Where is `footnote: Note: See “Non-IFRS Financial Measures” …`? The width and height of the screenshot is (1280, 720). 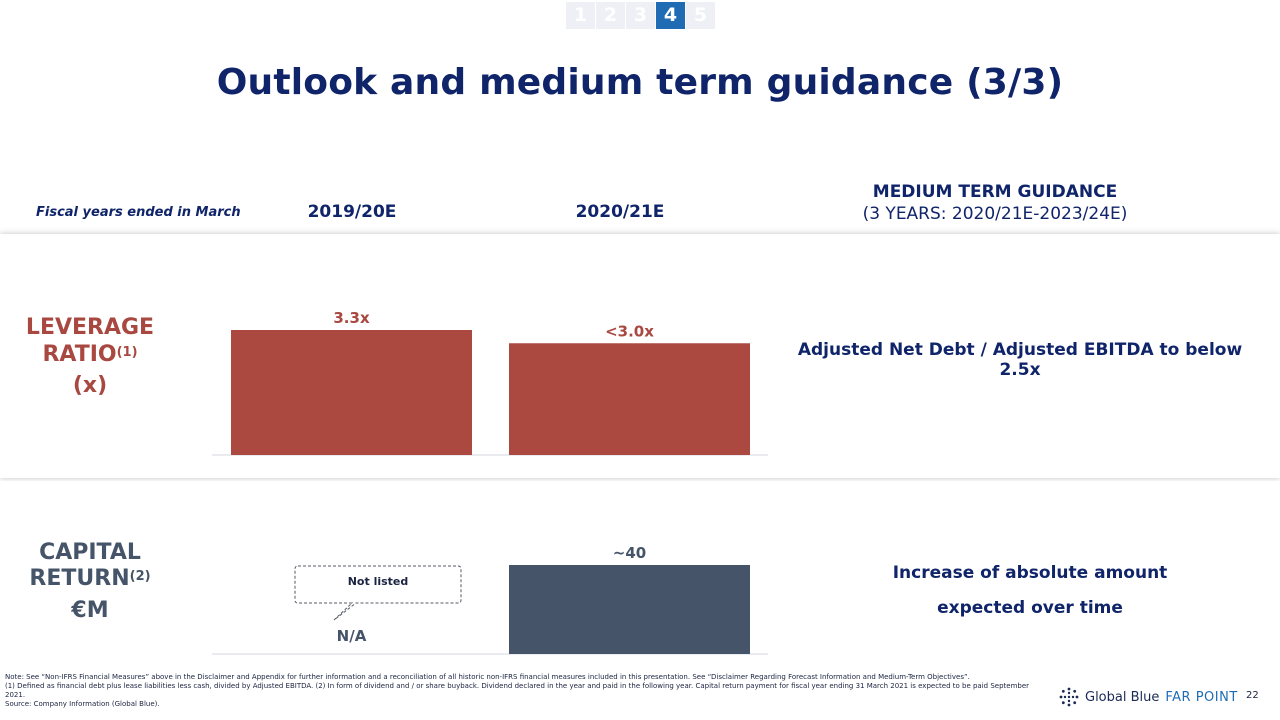 footnote: Note: See “Non-IFRS Financial Measures” … is located at coordinates (520, 691).